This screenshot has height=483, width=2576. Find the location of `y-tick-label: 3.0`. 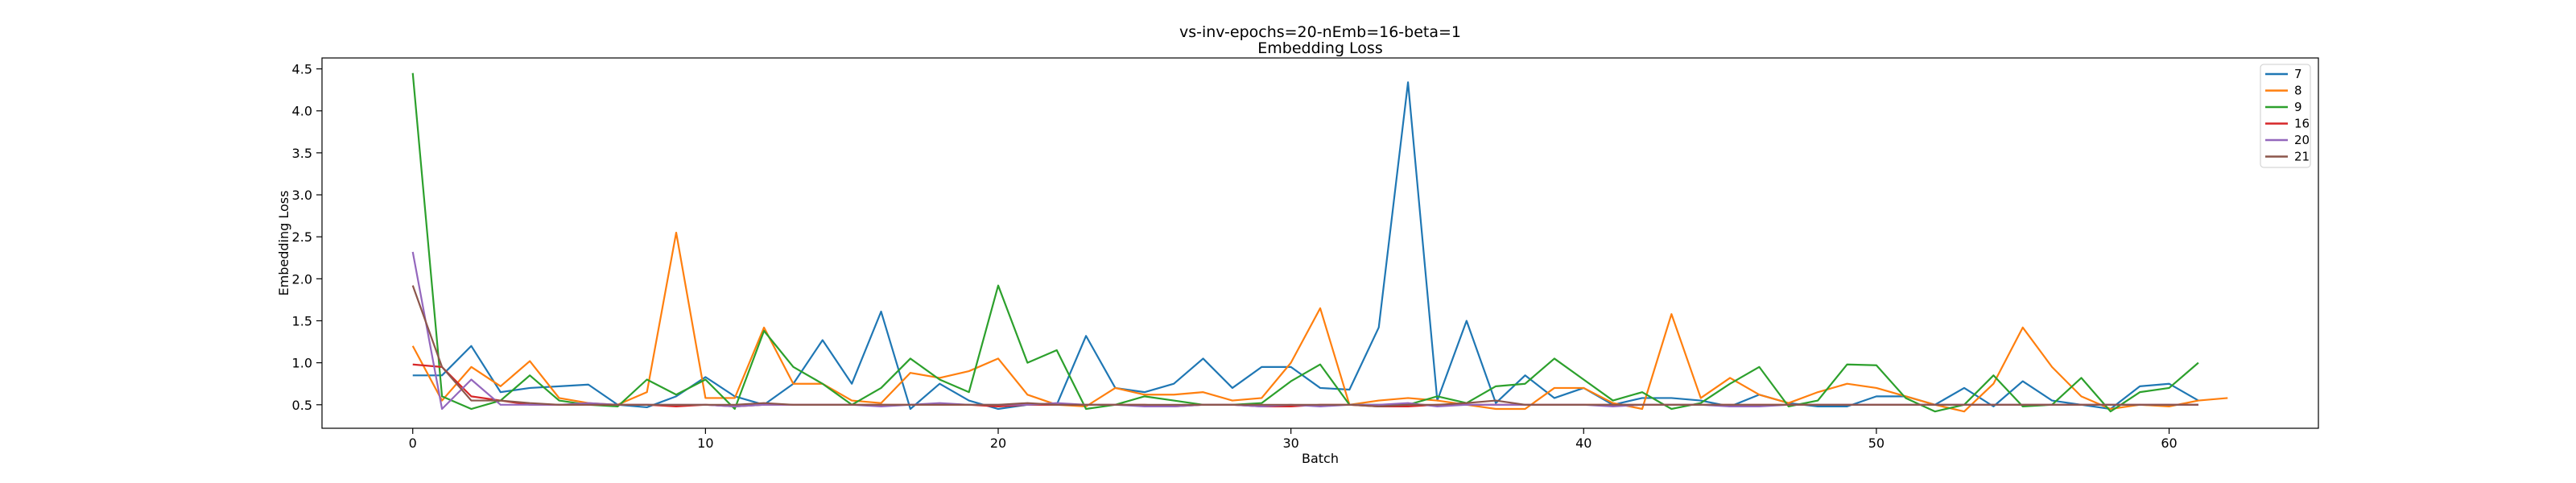

y-tick-label: 3.0 is located at coordinates (302, 195).